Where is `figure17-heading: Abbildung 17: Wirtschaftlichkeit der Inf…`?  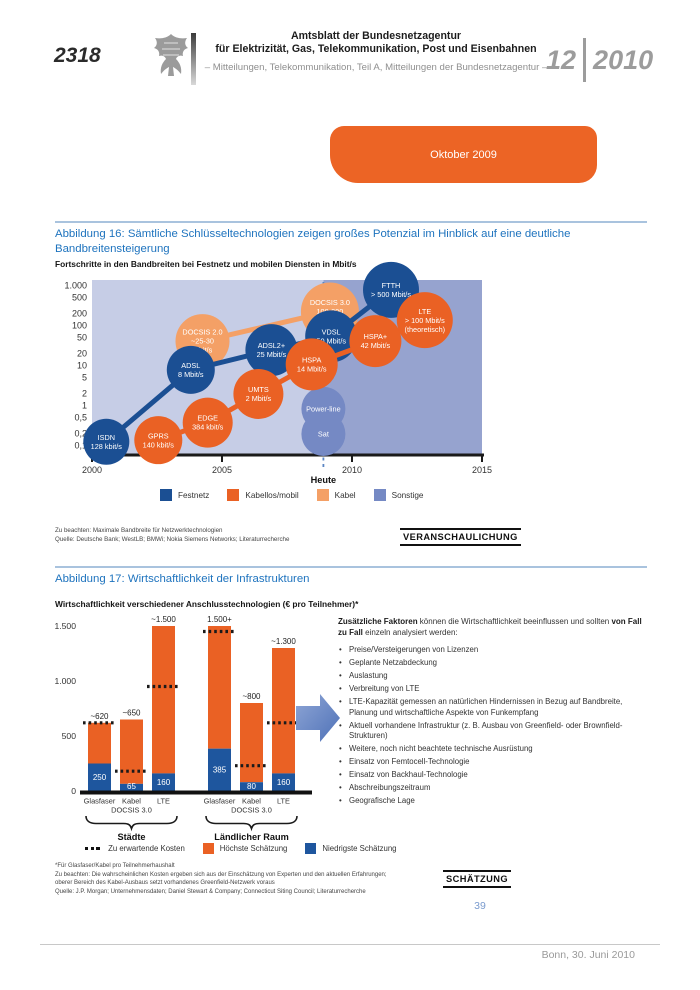
figure17-heading: Abbildung 17: Wirtschaftlichkeit der Inf… is located at coordinates (182, 579).